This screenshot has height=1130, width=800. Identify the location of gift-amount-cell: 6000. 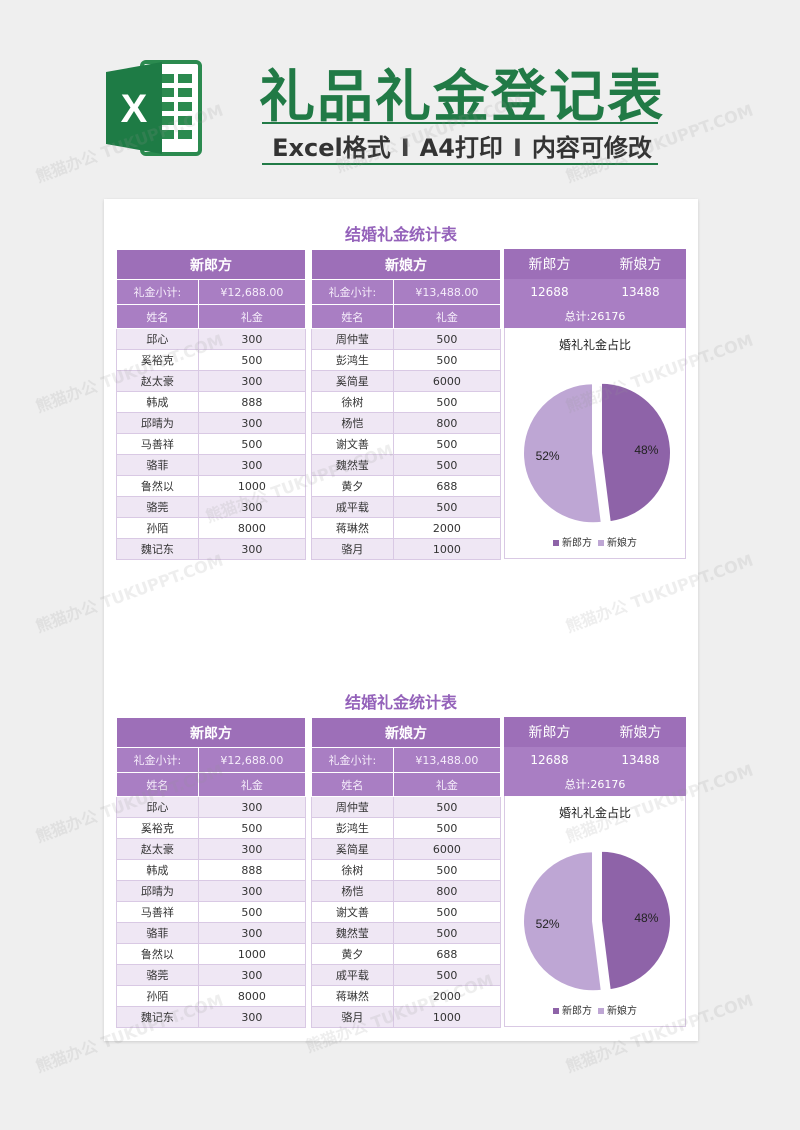
(447, 849).